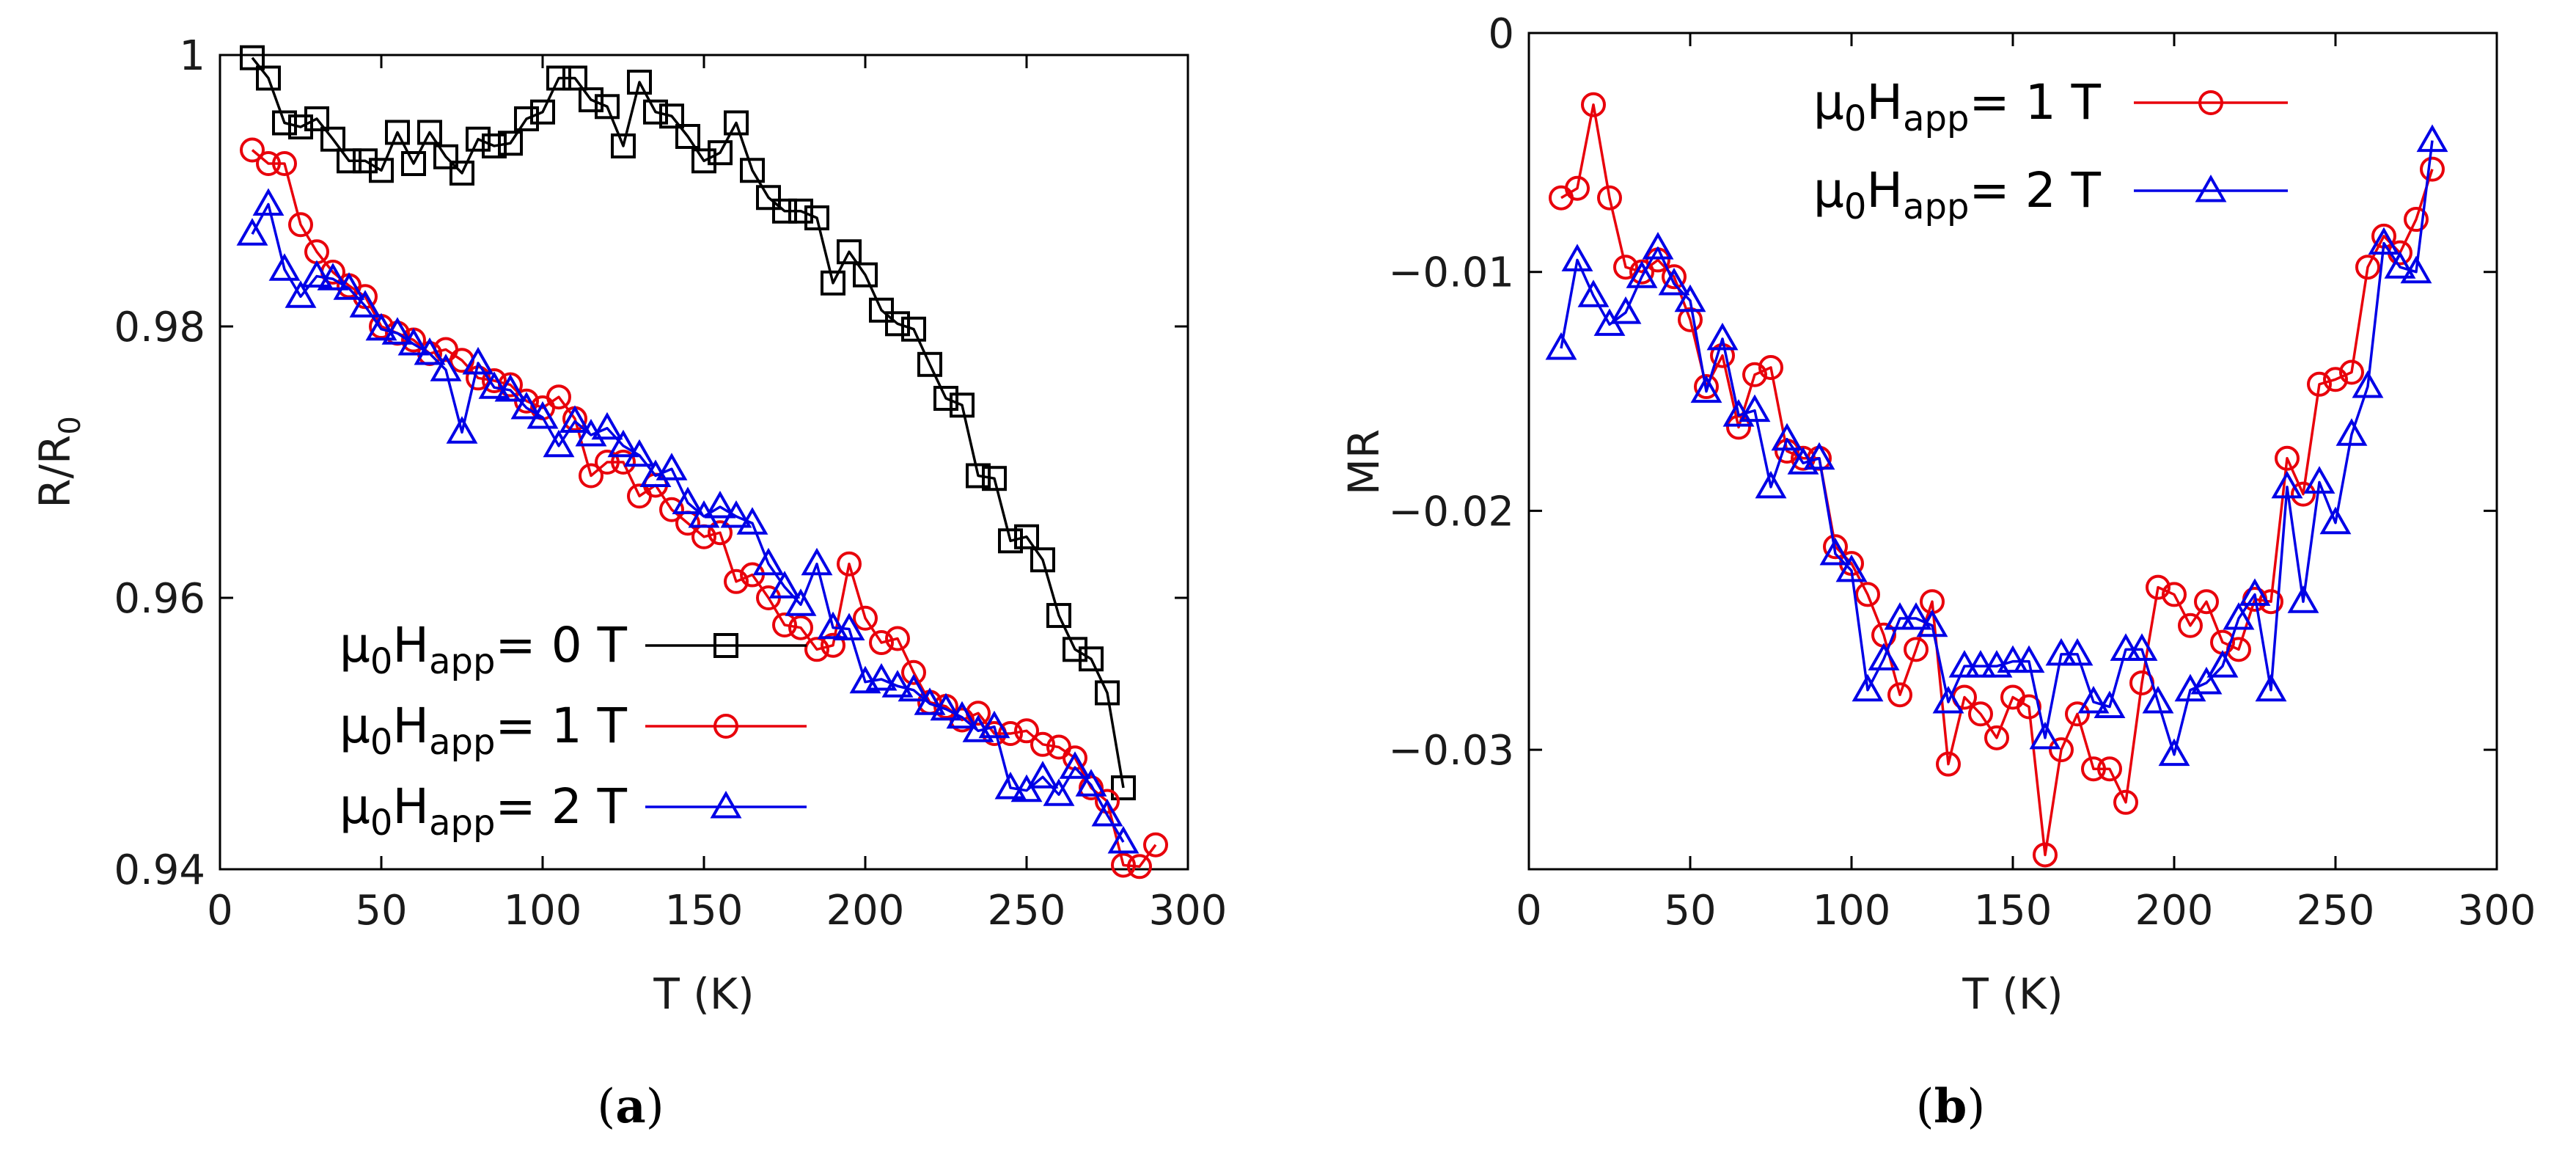 This screenshot has height=1159, width=2576. Describe the element at coordinates (1958, 194) in the screenshot. I see `legend-label: μ0Happ= 2 T` at that location.